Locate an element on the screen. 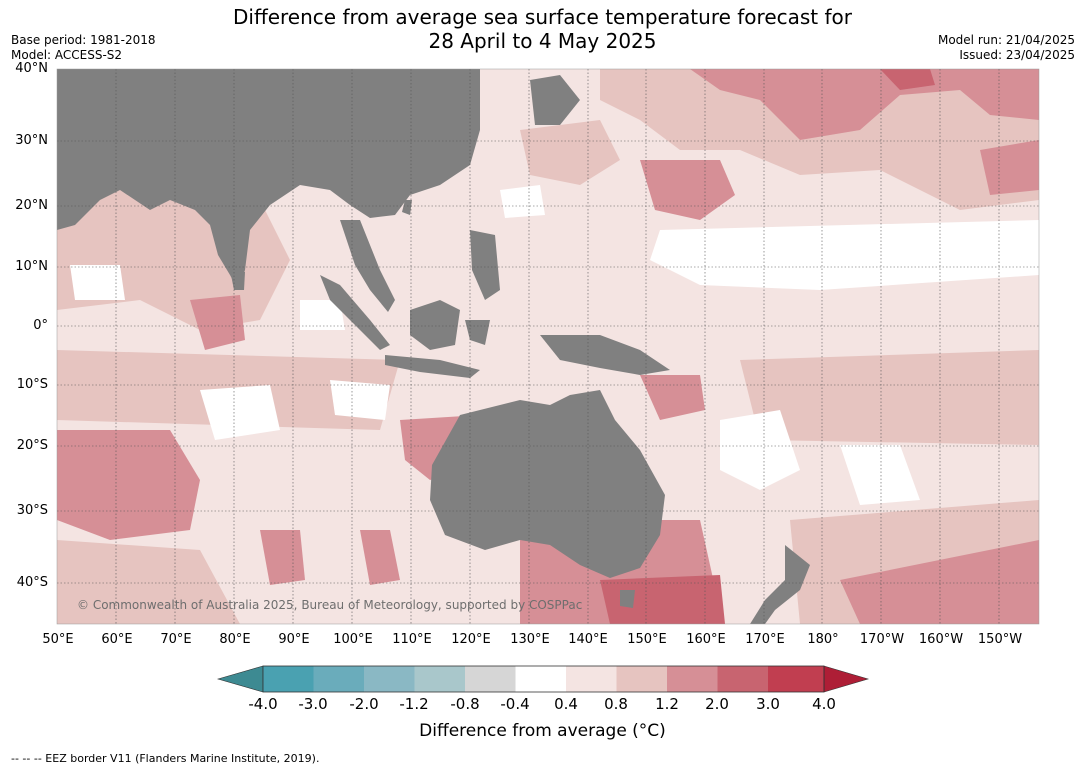 This screenshot has height=770, width=1085. anomaly-southern-indian-moderate is located at coordinates (148, 582).